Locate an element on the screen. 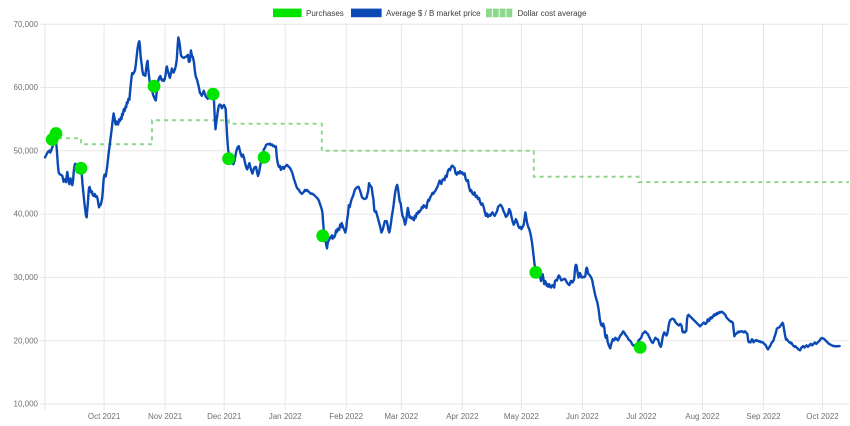  svg-text: 50,000 is located at coordinates (26, 150).